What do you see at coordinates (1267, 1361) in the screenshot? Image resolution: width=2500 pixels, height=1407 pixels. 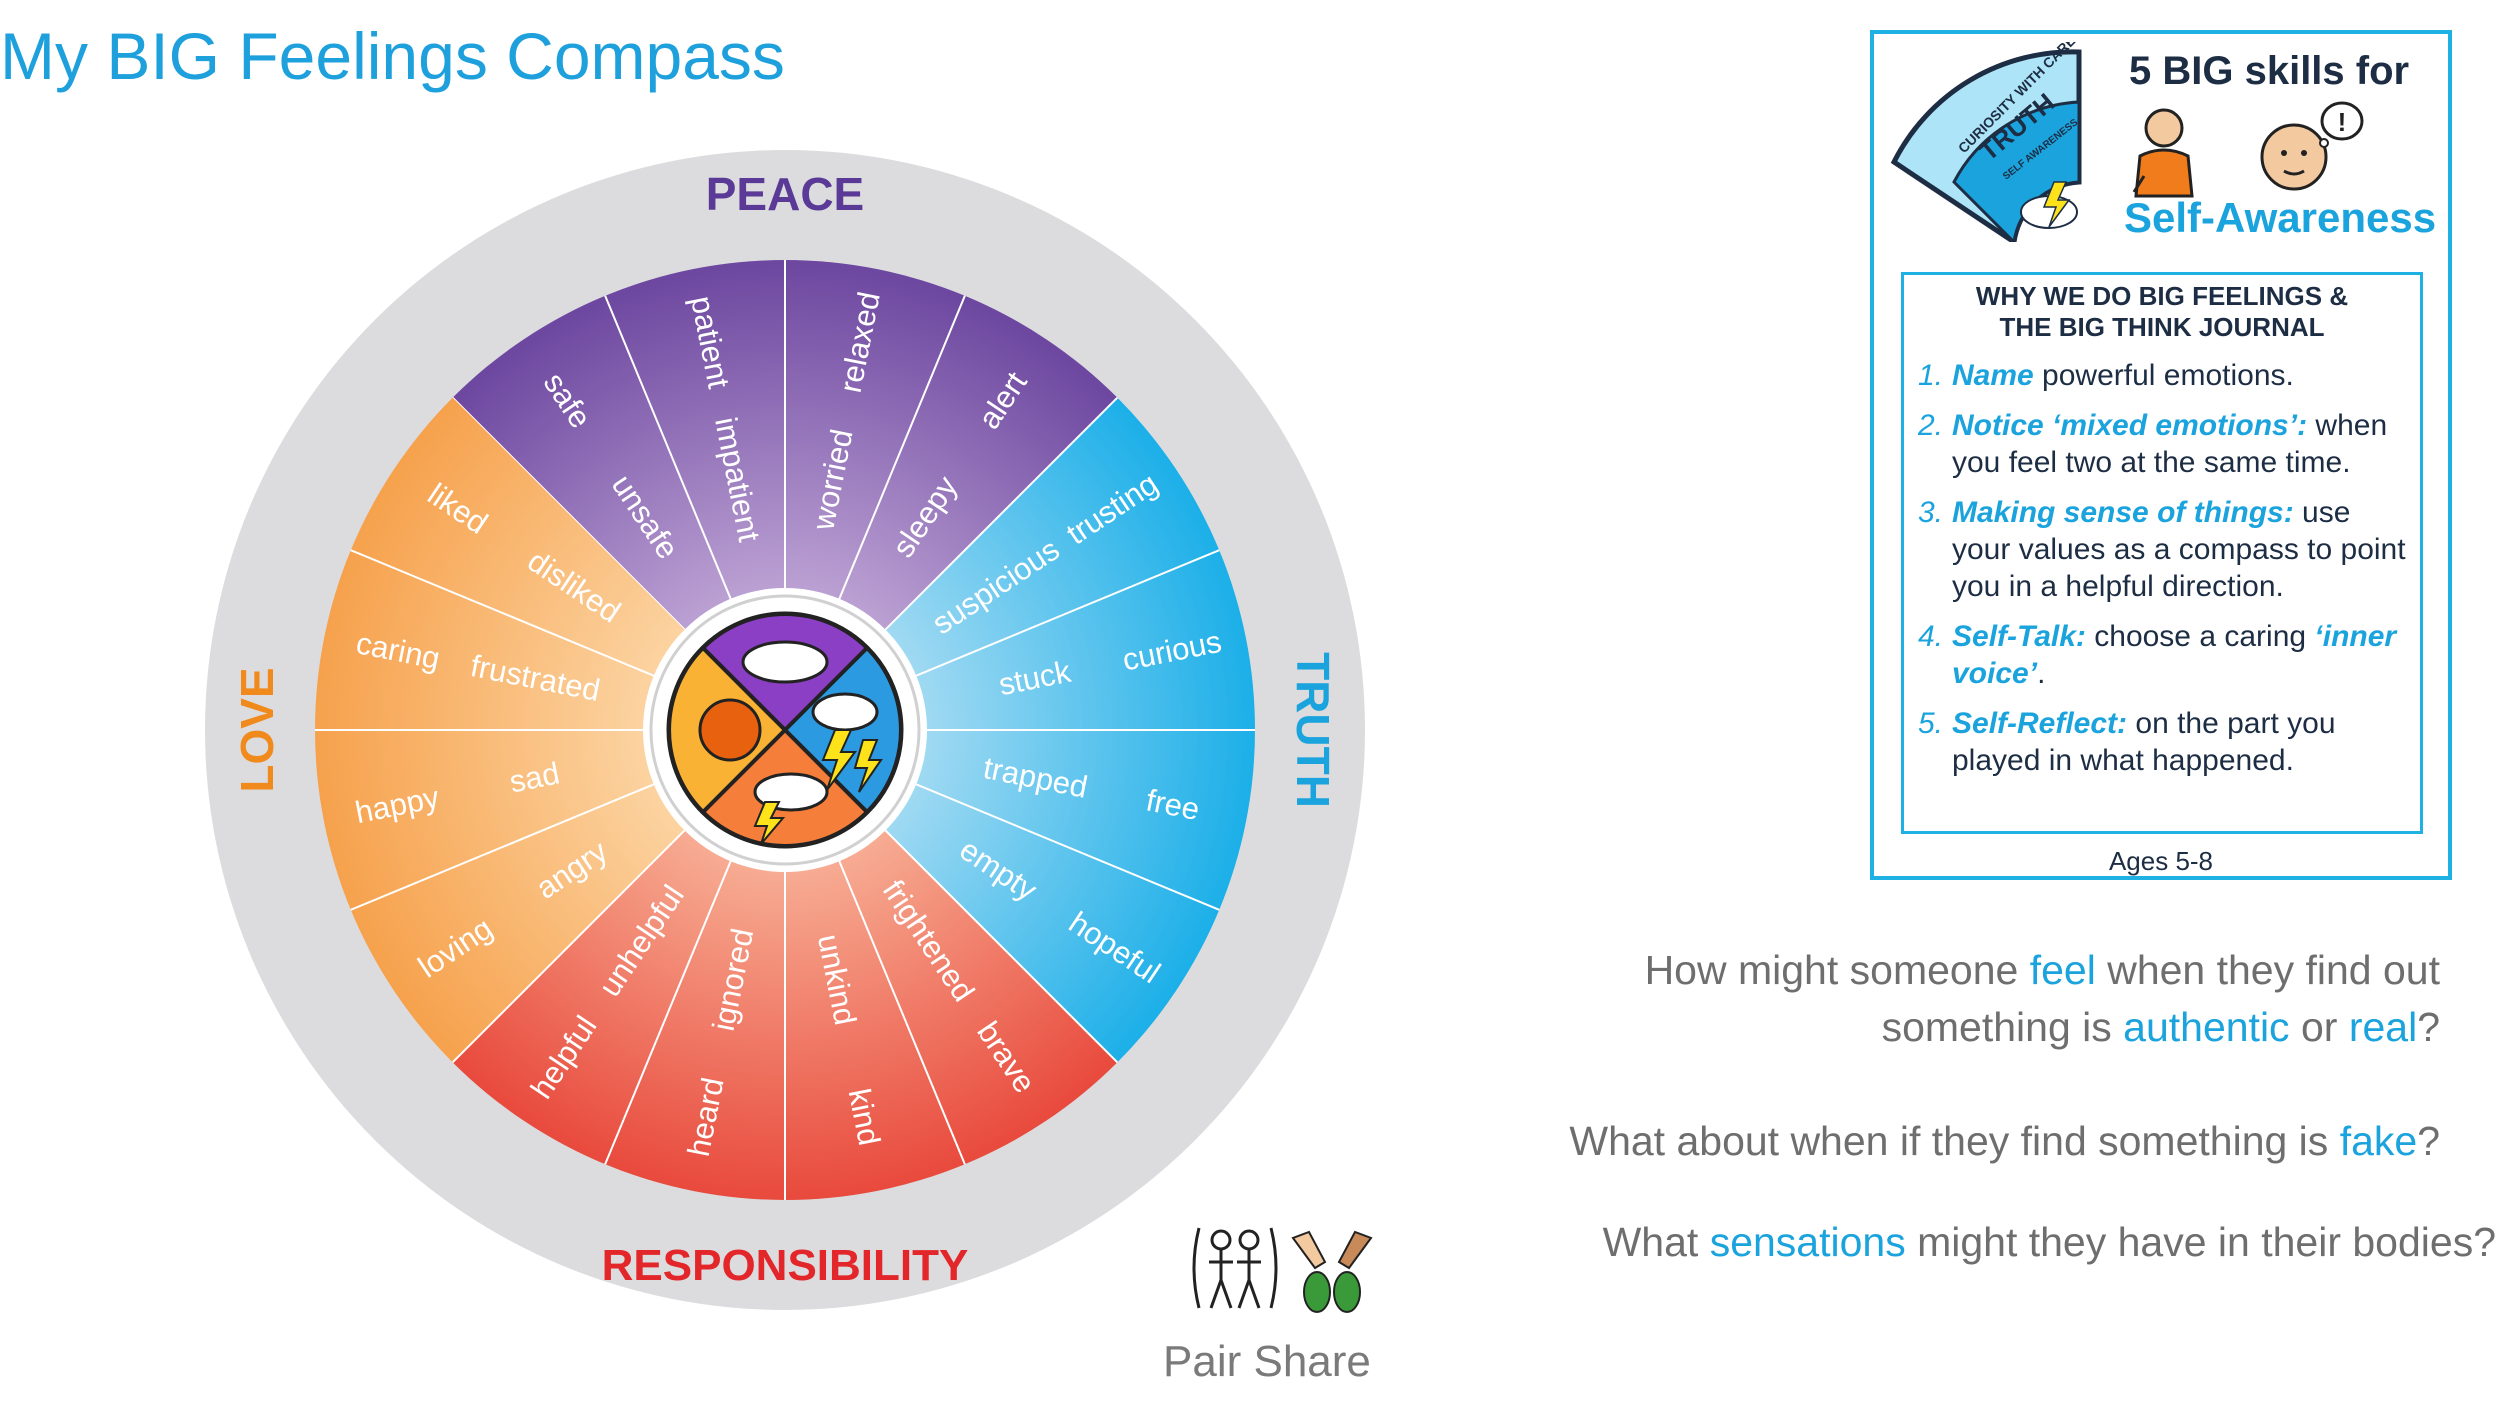 I see `pair-share-label: Pair Share` at bounding box center [1267, 1361].